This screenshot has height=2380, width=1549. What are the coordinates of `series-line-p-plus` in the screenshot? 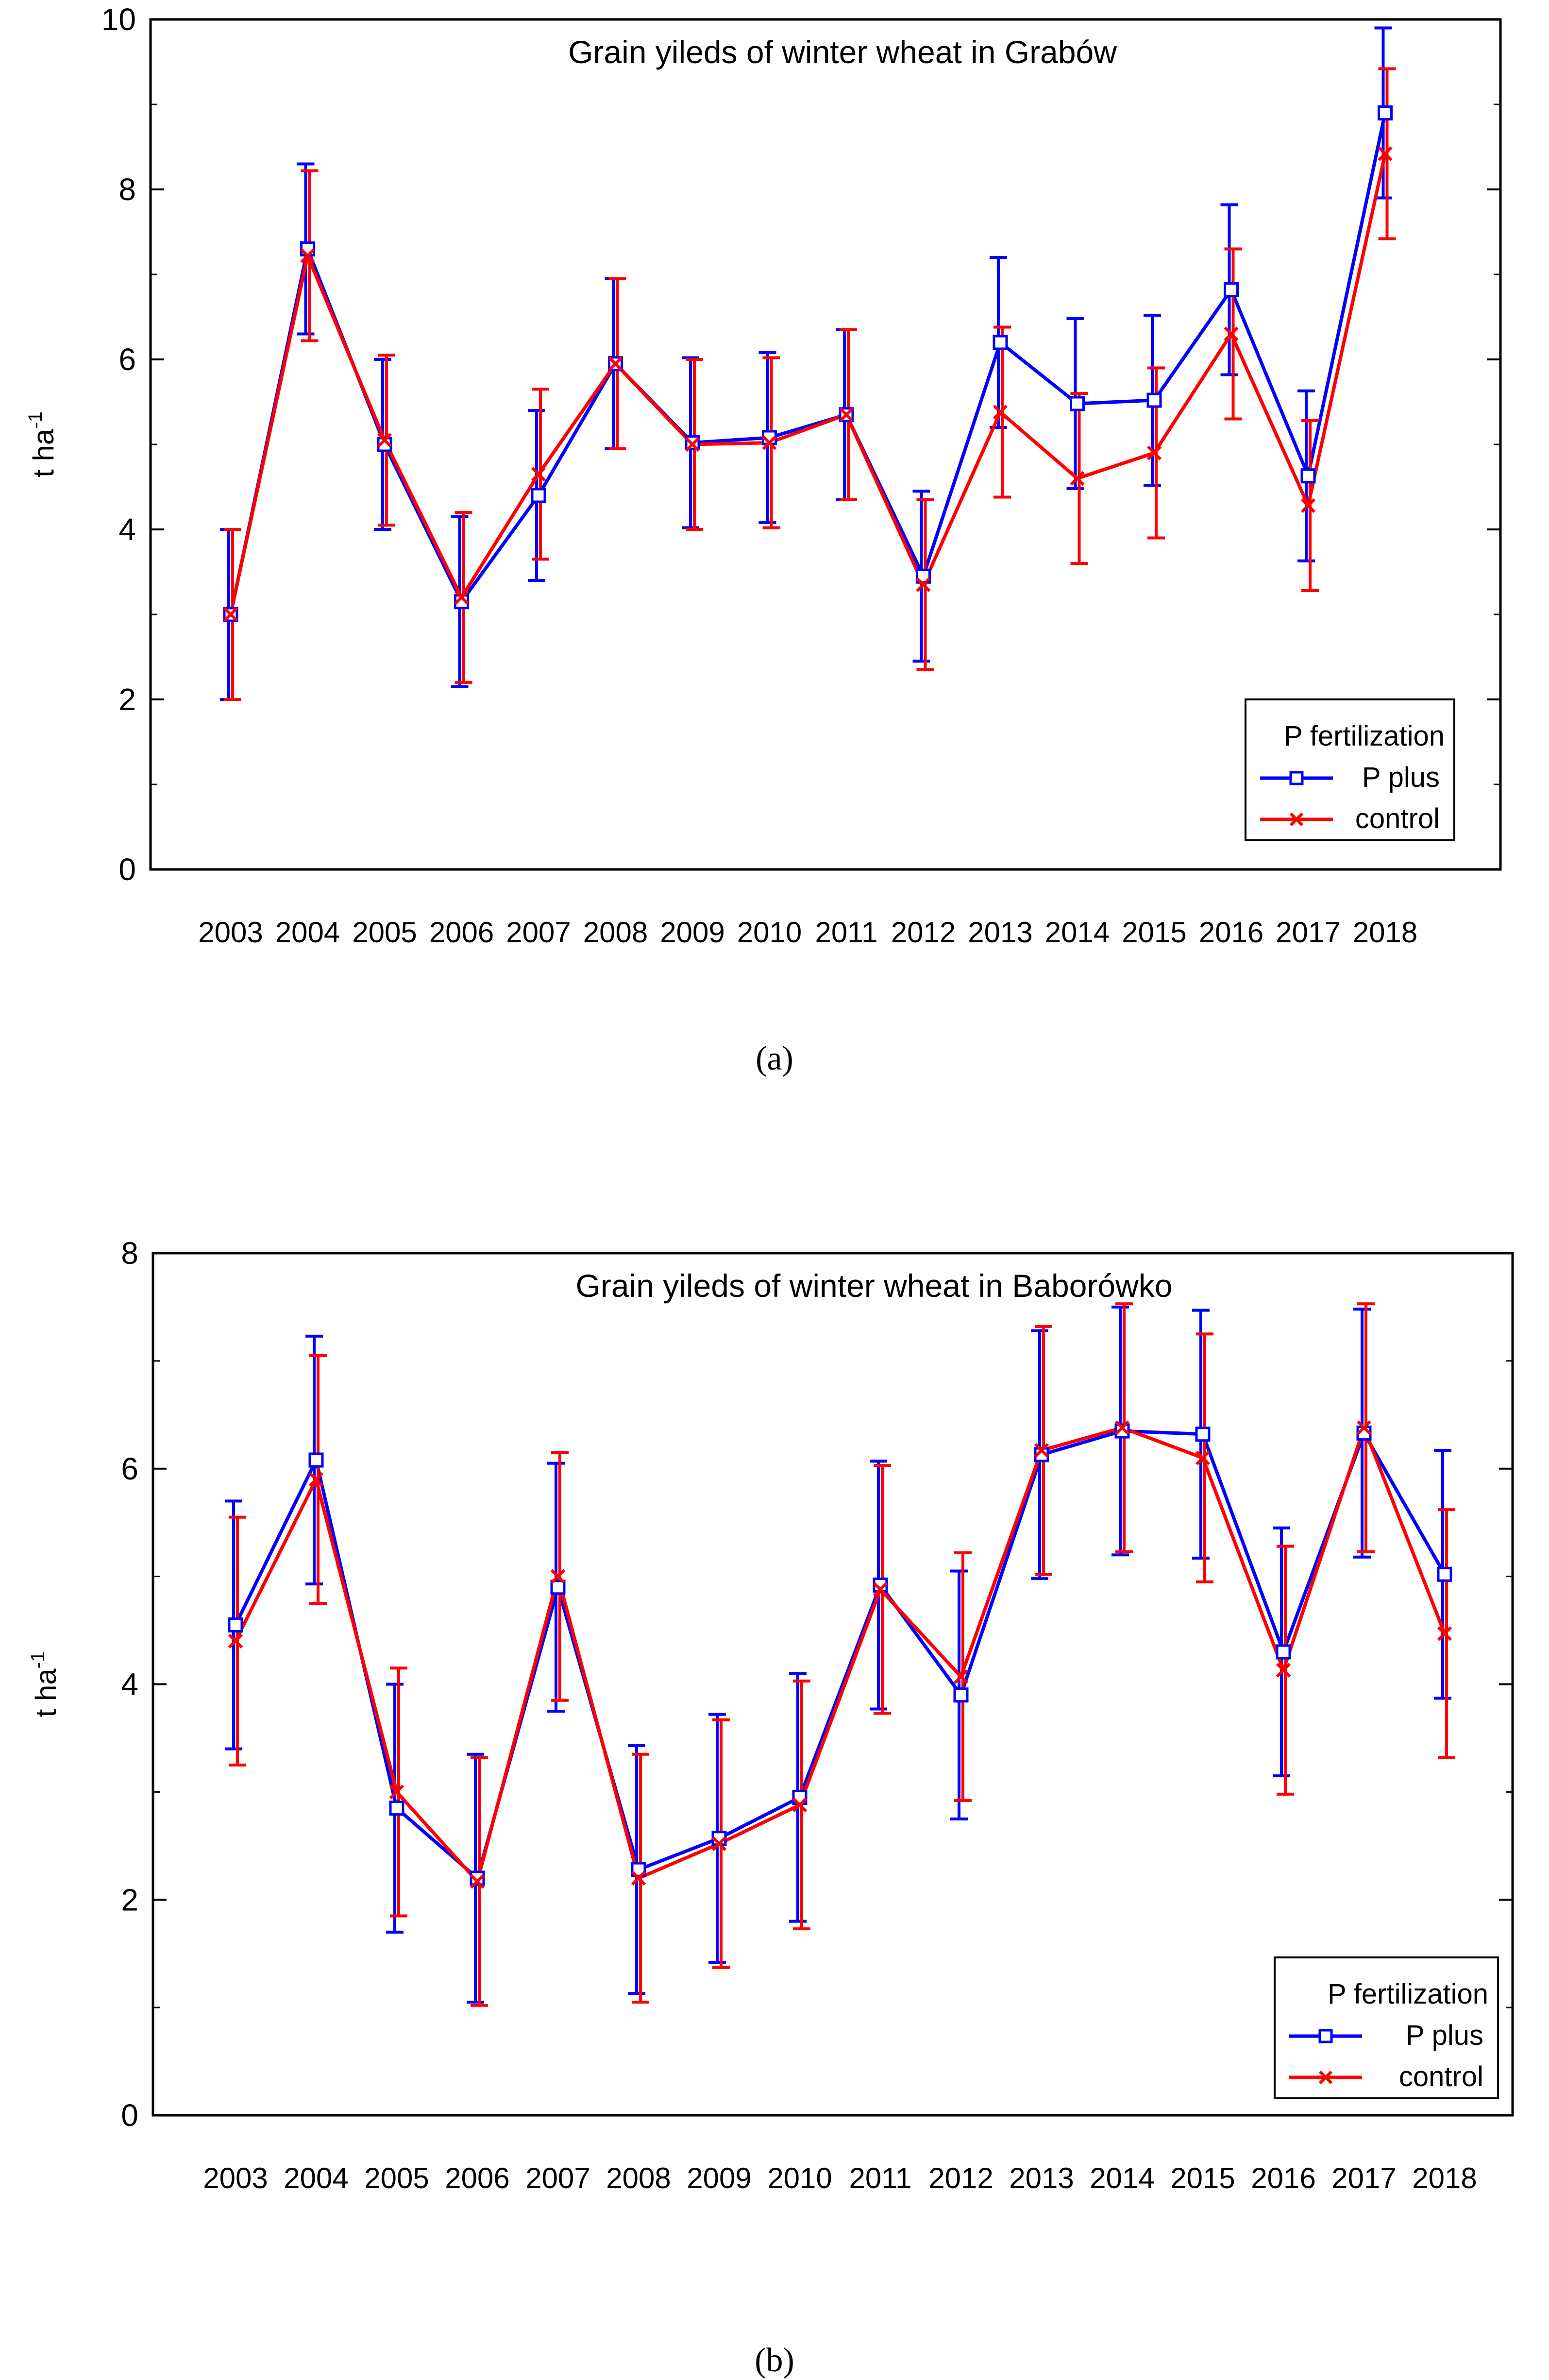 It's located at (840, 1654).